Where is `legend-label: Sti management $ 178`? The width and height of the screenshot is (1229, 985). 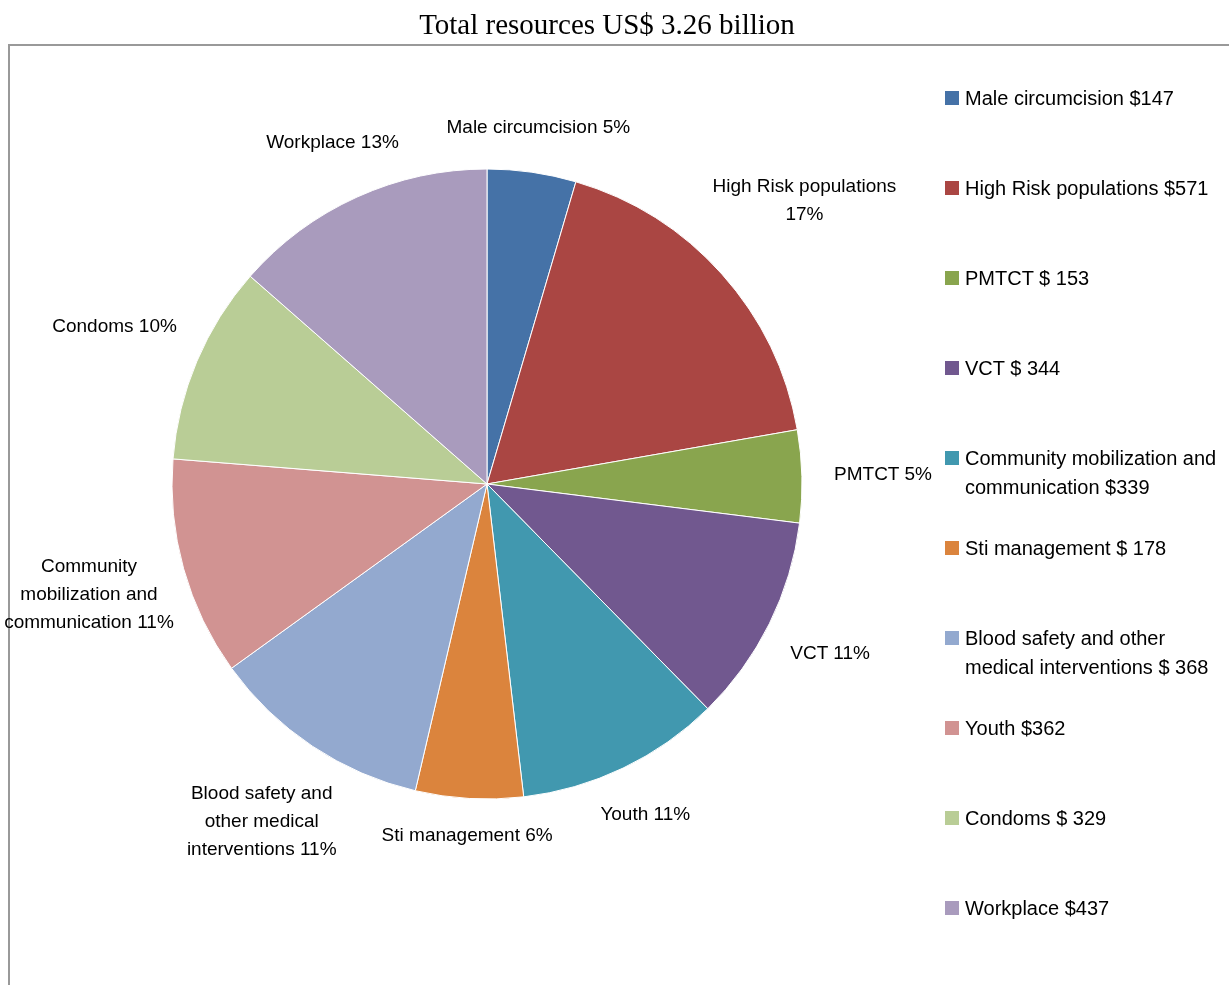 legend-label: Sti management $ 178 is located at coordinates (1066, 548).